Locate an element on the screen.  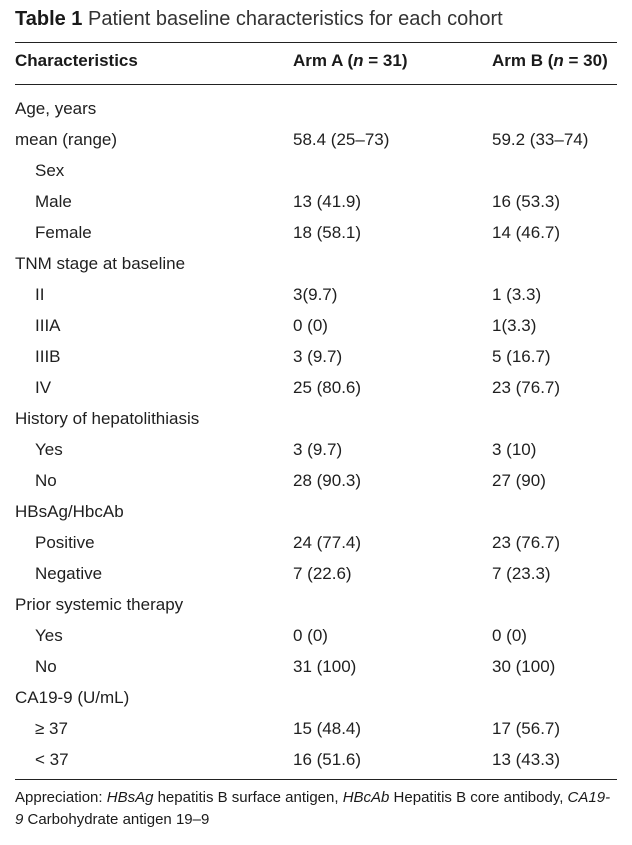
table-row: II 3(9.7) 1 (3.3) is located at coordinates (316, 294).